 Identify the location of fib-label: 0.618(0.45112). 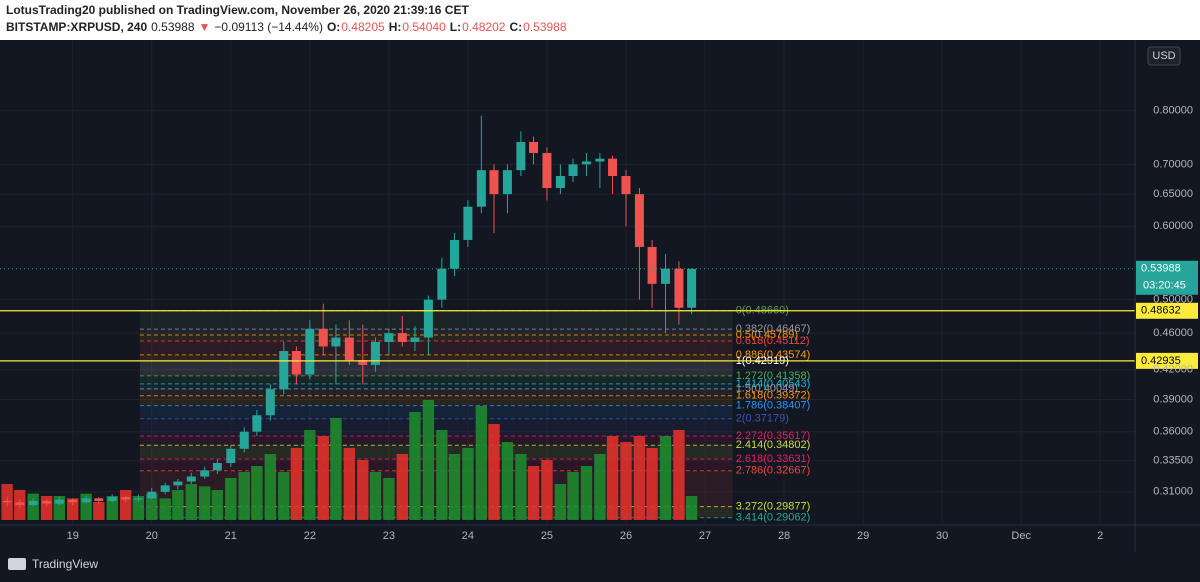
(773, 341).